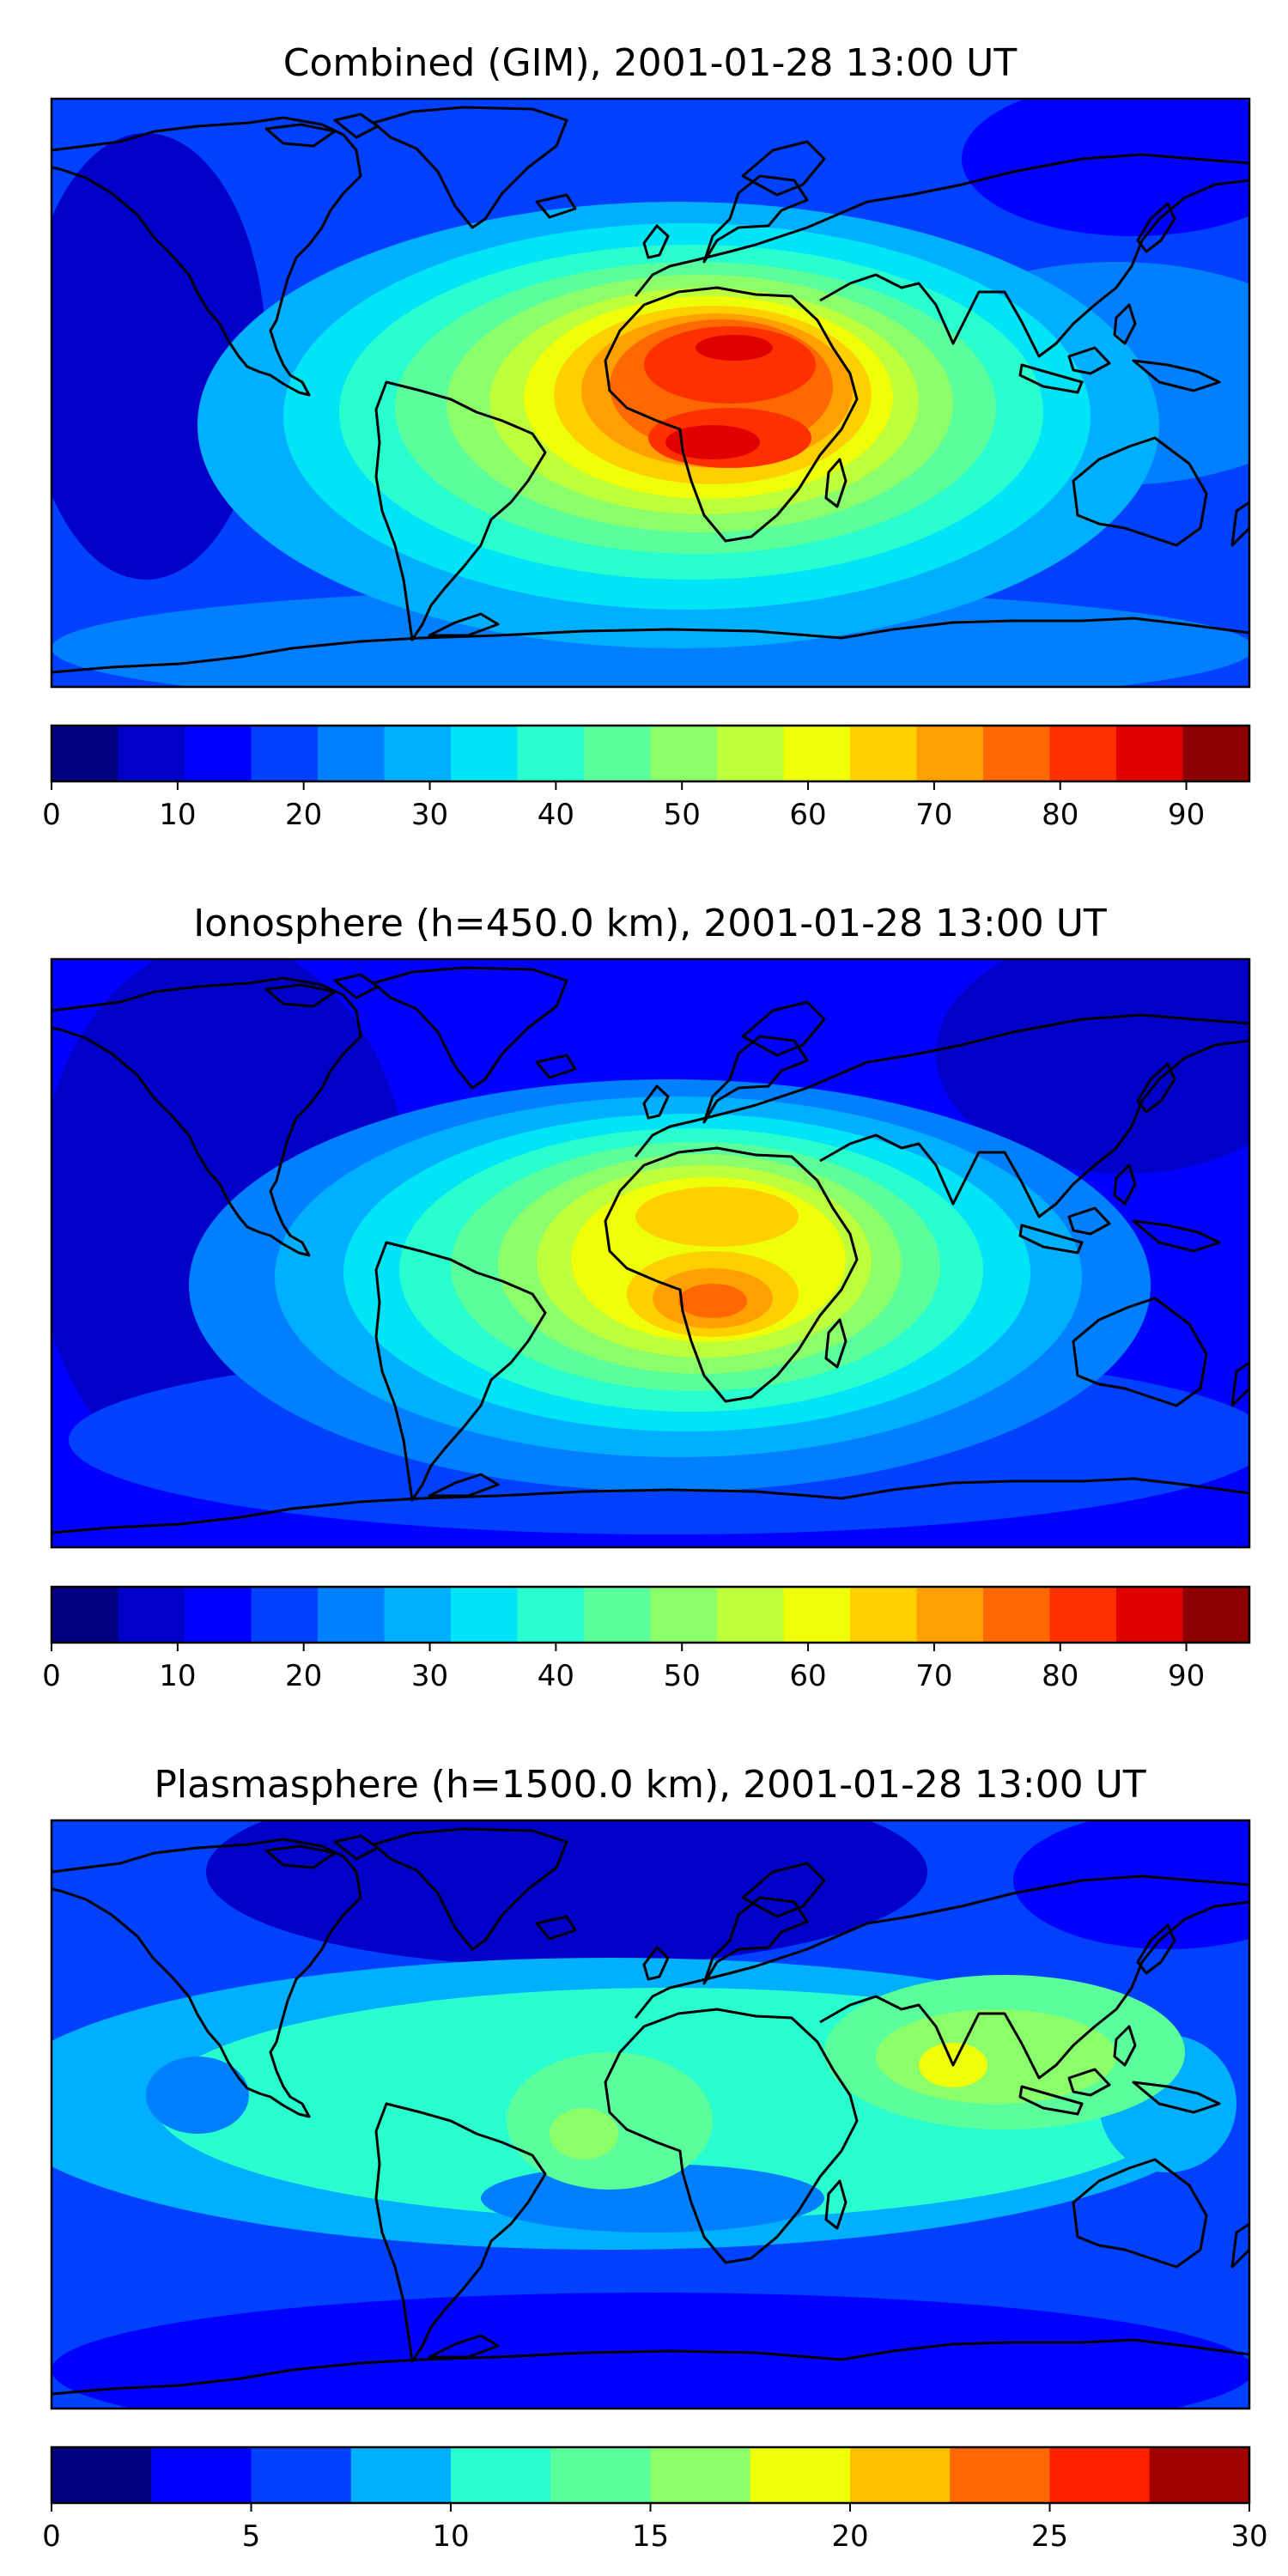 This screenshot has height=2576, width=1288. I want to click on panel1-colorbar: 0 10 20 30 40 50 60 70 80 90, so click(647, 778).